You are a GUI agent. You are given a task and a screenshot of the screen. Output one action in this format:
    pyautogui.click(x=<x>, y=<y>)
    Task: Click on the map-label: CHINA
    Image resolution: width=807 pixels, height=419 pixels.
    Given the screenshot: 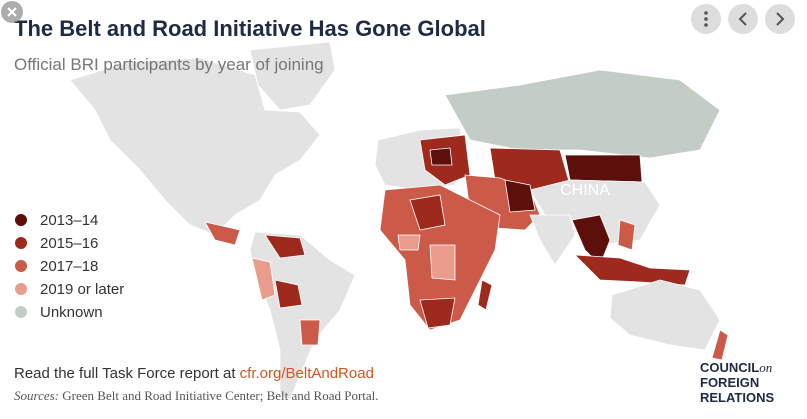 What is the action you would take?
    pyautogui.click(x=585, y=190)
    